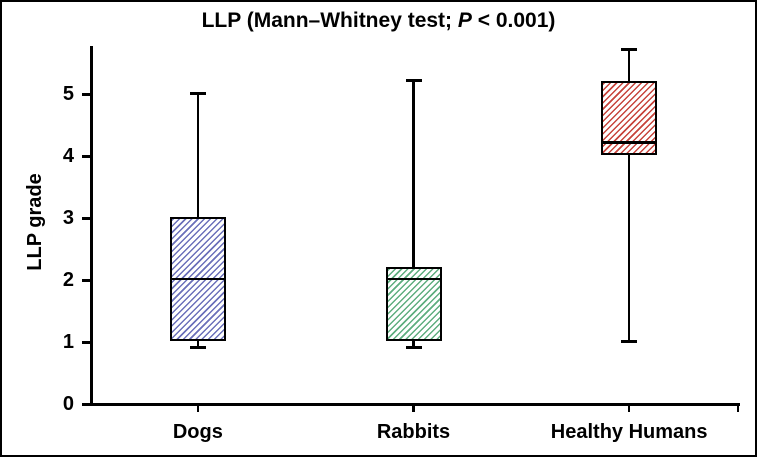 Image resolution: width=757 pixels, height=457 pixels. What do you see at coordinates (68, 280) in the screenshot?
I see `y-tick-label: 2` at bounding box center [68, 280].